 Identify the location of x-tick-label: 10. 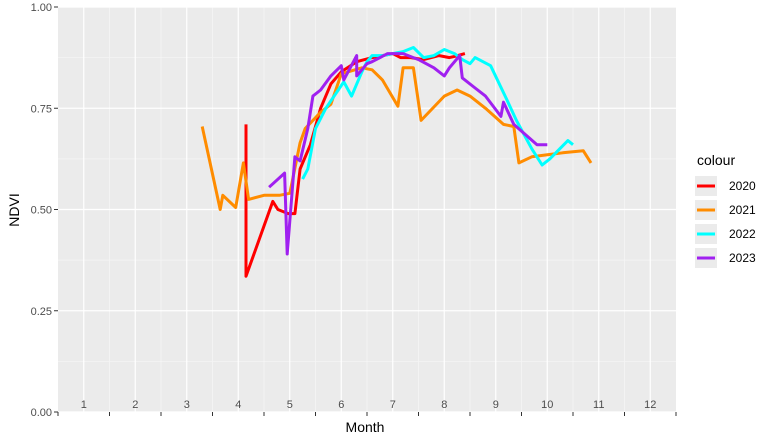
(547, 405).